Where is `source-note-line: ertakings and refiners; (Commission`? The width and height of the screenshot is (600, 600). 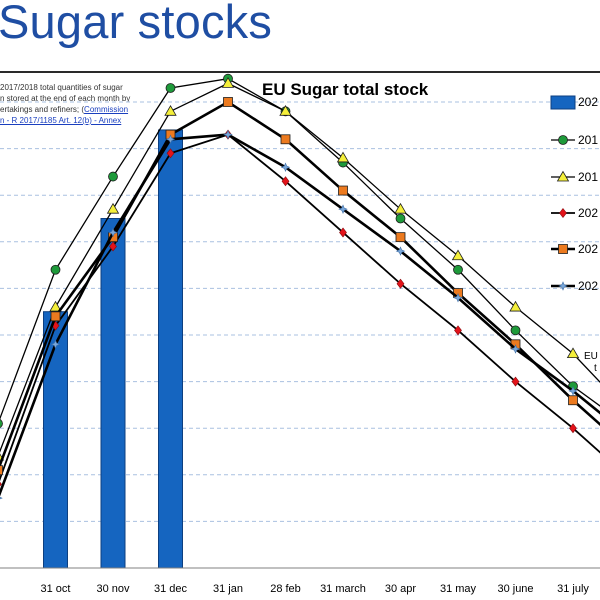 source-note-line: ertakings and refiners; (Commission is located at coordinates (75, 109).